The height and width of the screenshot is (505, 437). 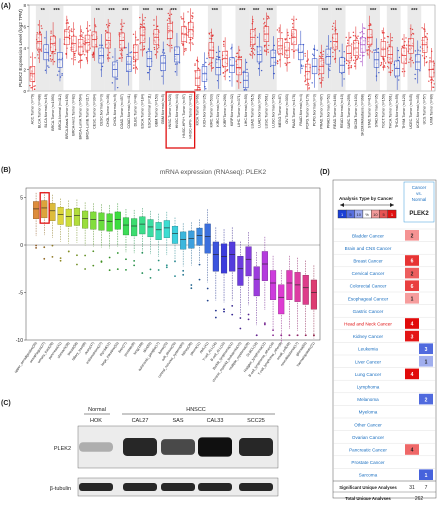 What do you see at coordinates (419, 187) in the screenshot?
I see `column-header-top-1: Cancer` at bounding box center [419, 187].